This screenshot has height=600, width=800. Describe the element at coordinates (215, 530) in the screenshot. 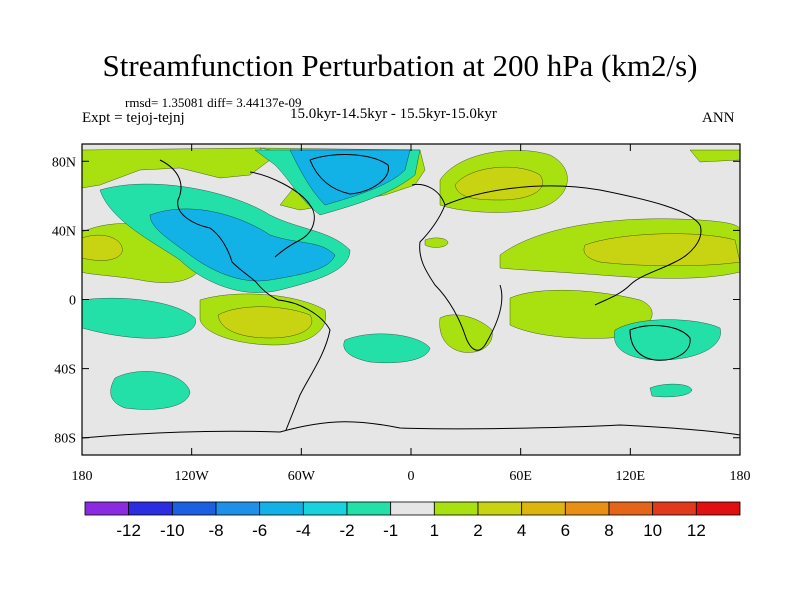

I see `colorbar-label: -8` at that location.